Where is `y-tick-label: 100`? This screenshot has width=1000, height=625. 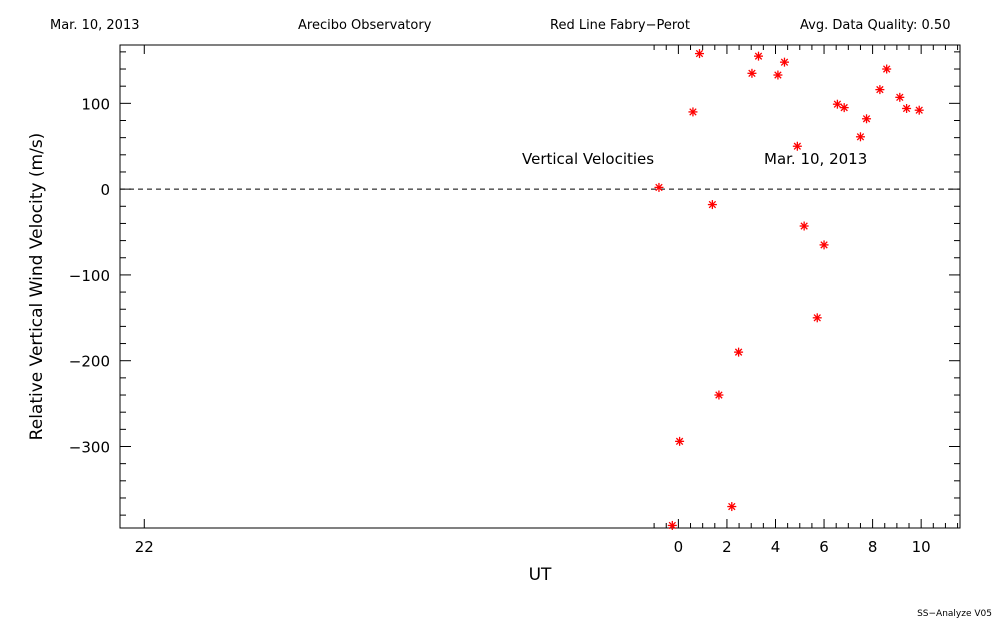
y-tick-label: 100 is located at coordinates (95, 104).